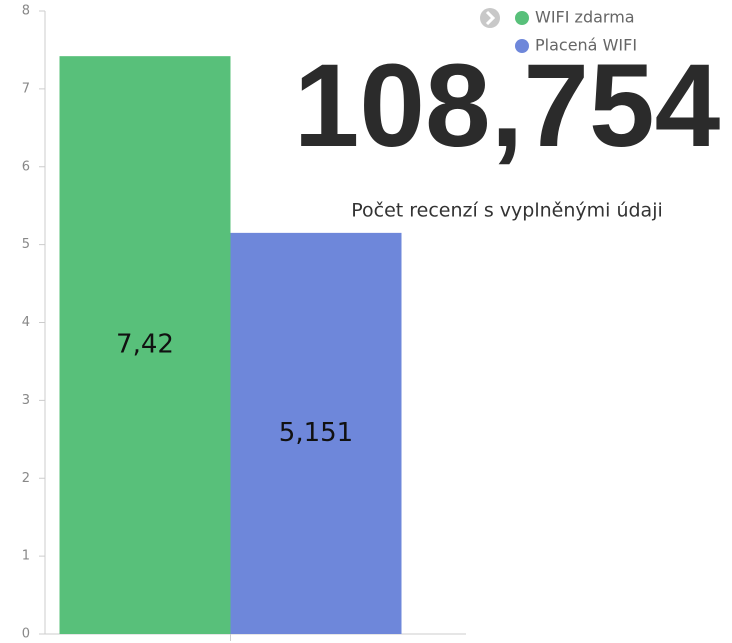 The image size is (732, 643). What do you see at coordinates (585, 17) in the screenshot?
I see `legend-label: WIFI zdarma` at bounding box center [585, 17].